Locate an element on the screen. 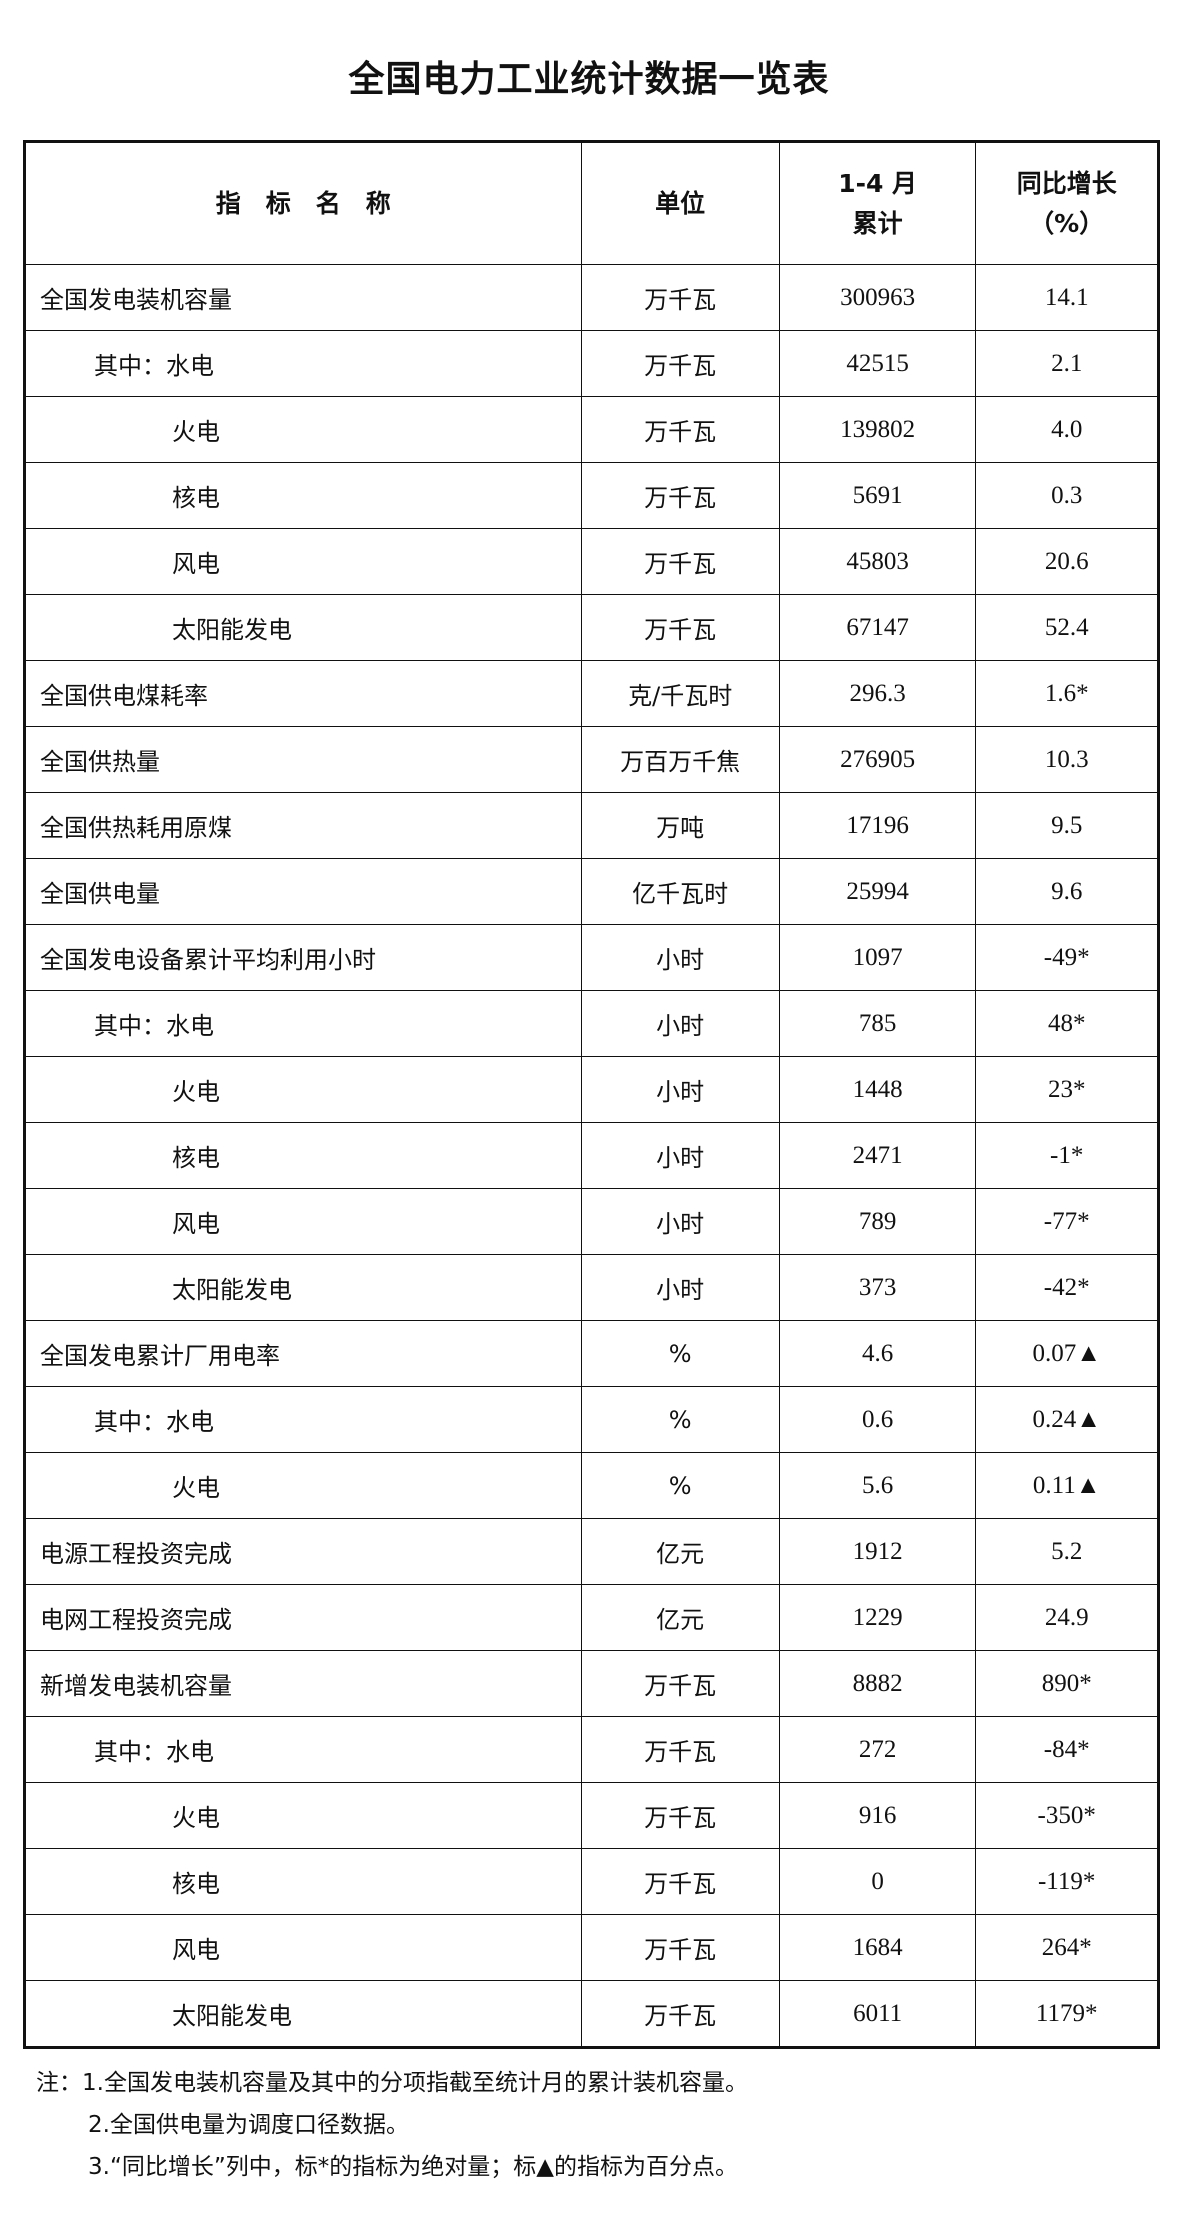  header-cumulative: 1-4 月累计 is located at coordinates (877, 203).